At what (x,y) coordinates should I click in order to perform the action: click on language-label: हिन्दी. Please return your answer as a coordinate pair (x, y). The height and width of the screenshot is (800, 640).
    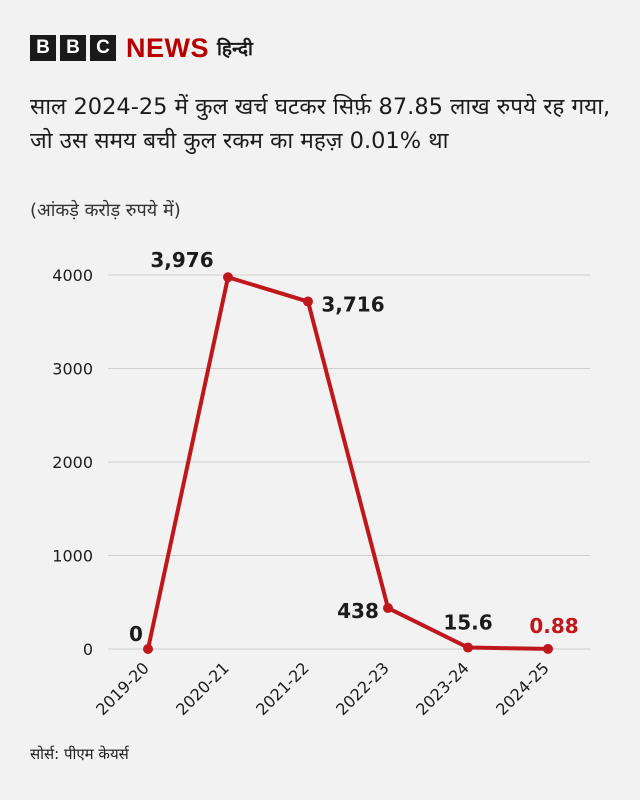
    Looking at the image, I should click on (235, 49).